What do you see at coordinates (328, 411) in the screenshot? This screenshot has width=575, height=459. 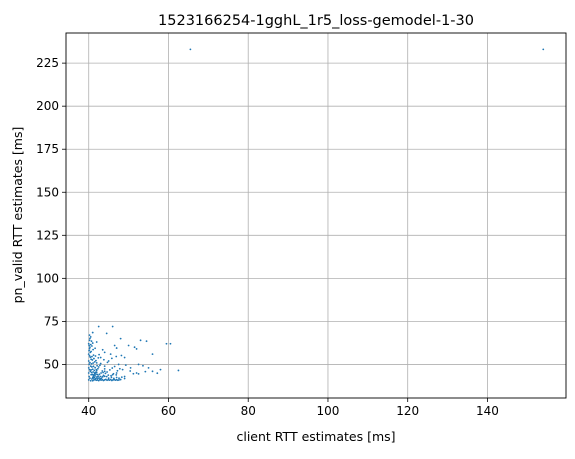 I see `x-tick-label: 100` at bounding box center [328, 411].